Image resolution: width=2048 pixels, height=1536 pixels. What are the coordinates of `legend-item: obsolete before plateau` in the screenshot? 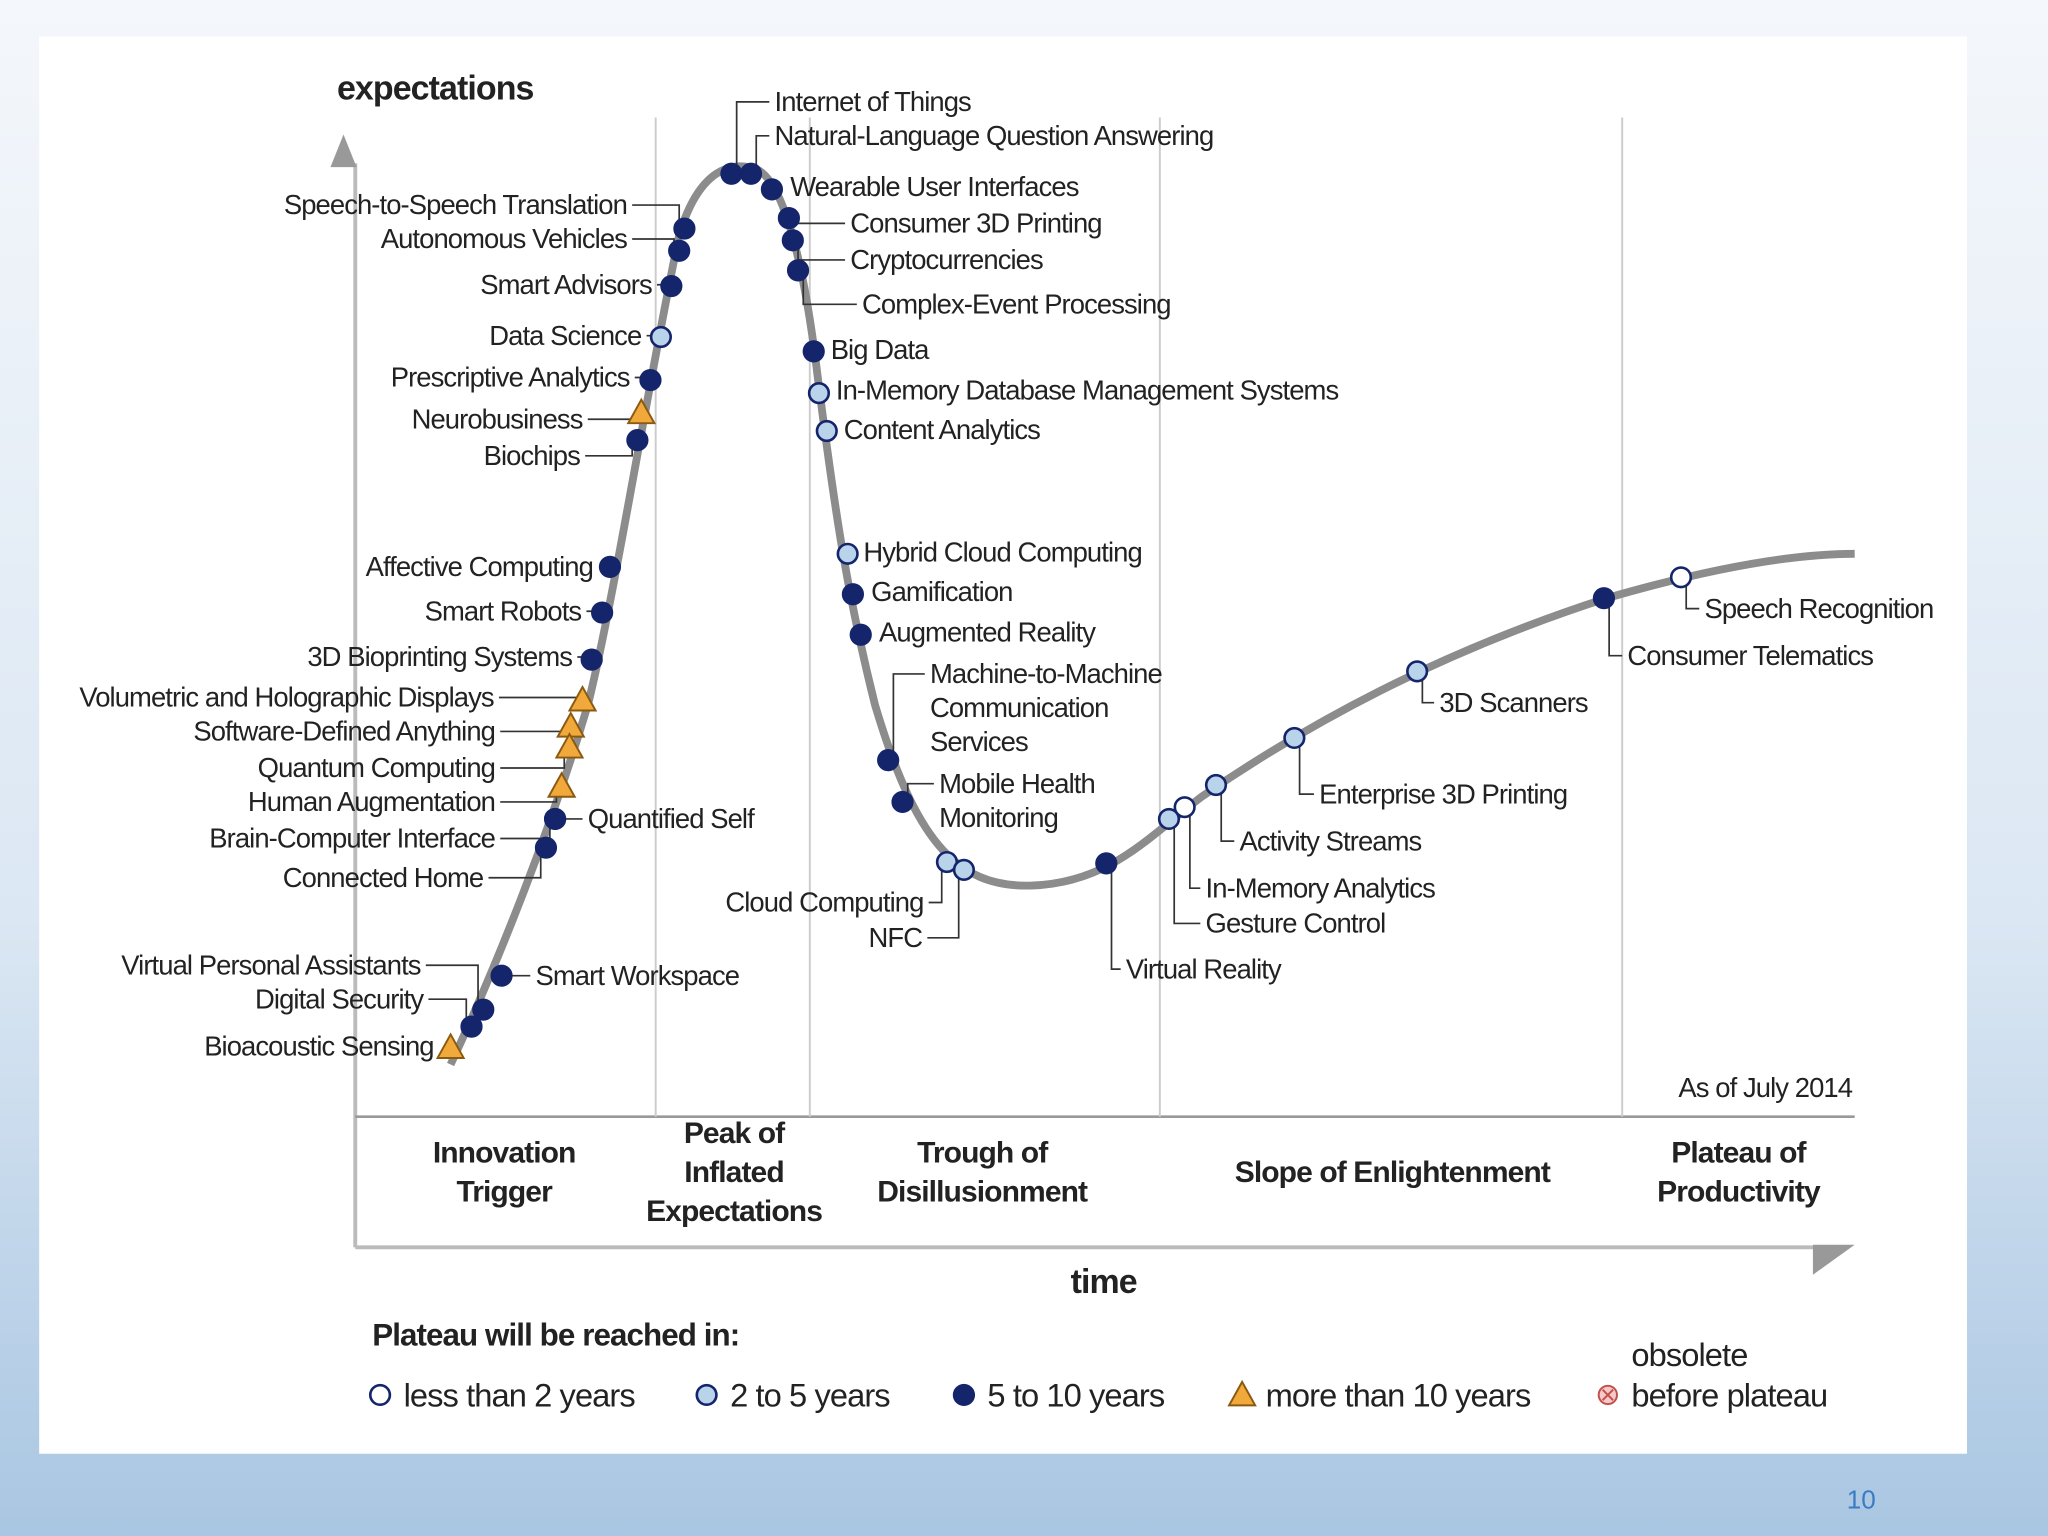 It's located at (1712, 1375).